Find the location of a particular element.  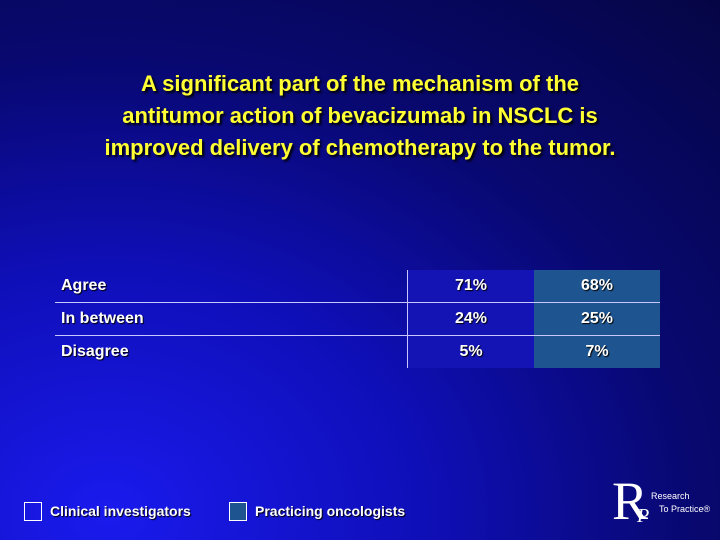

cell-value: 7% is located at coordinates (597, 351).